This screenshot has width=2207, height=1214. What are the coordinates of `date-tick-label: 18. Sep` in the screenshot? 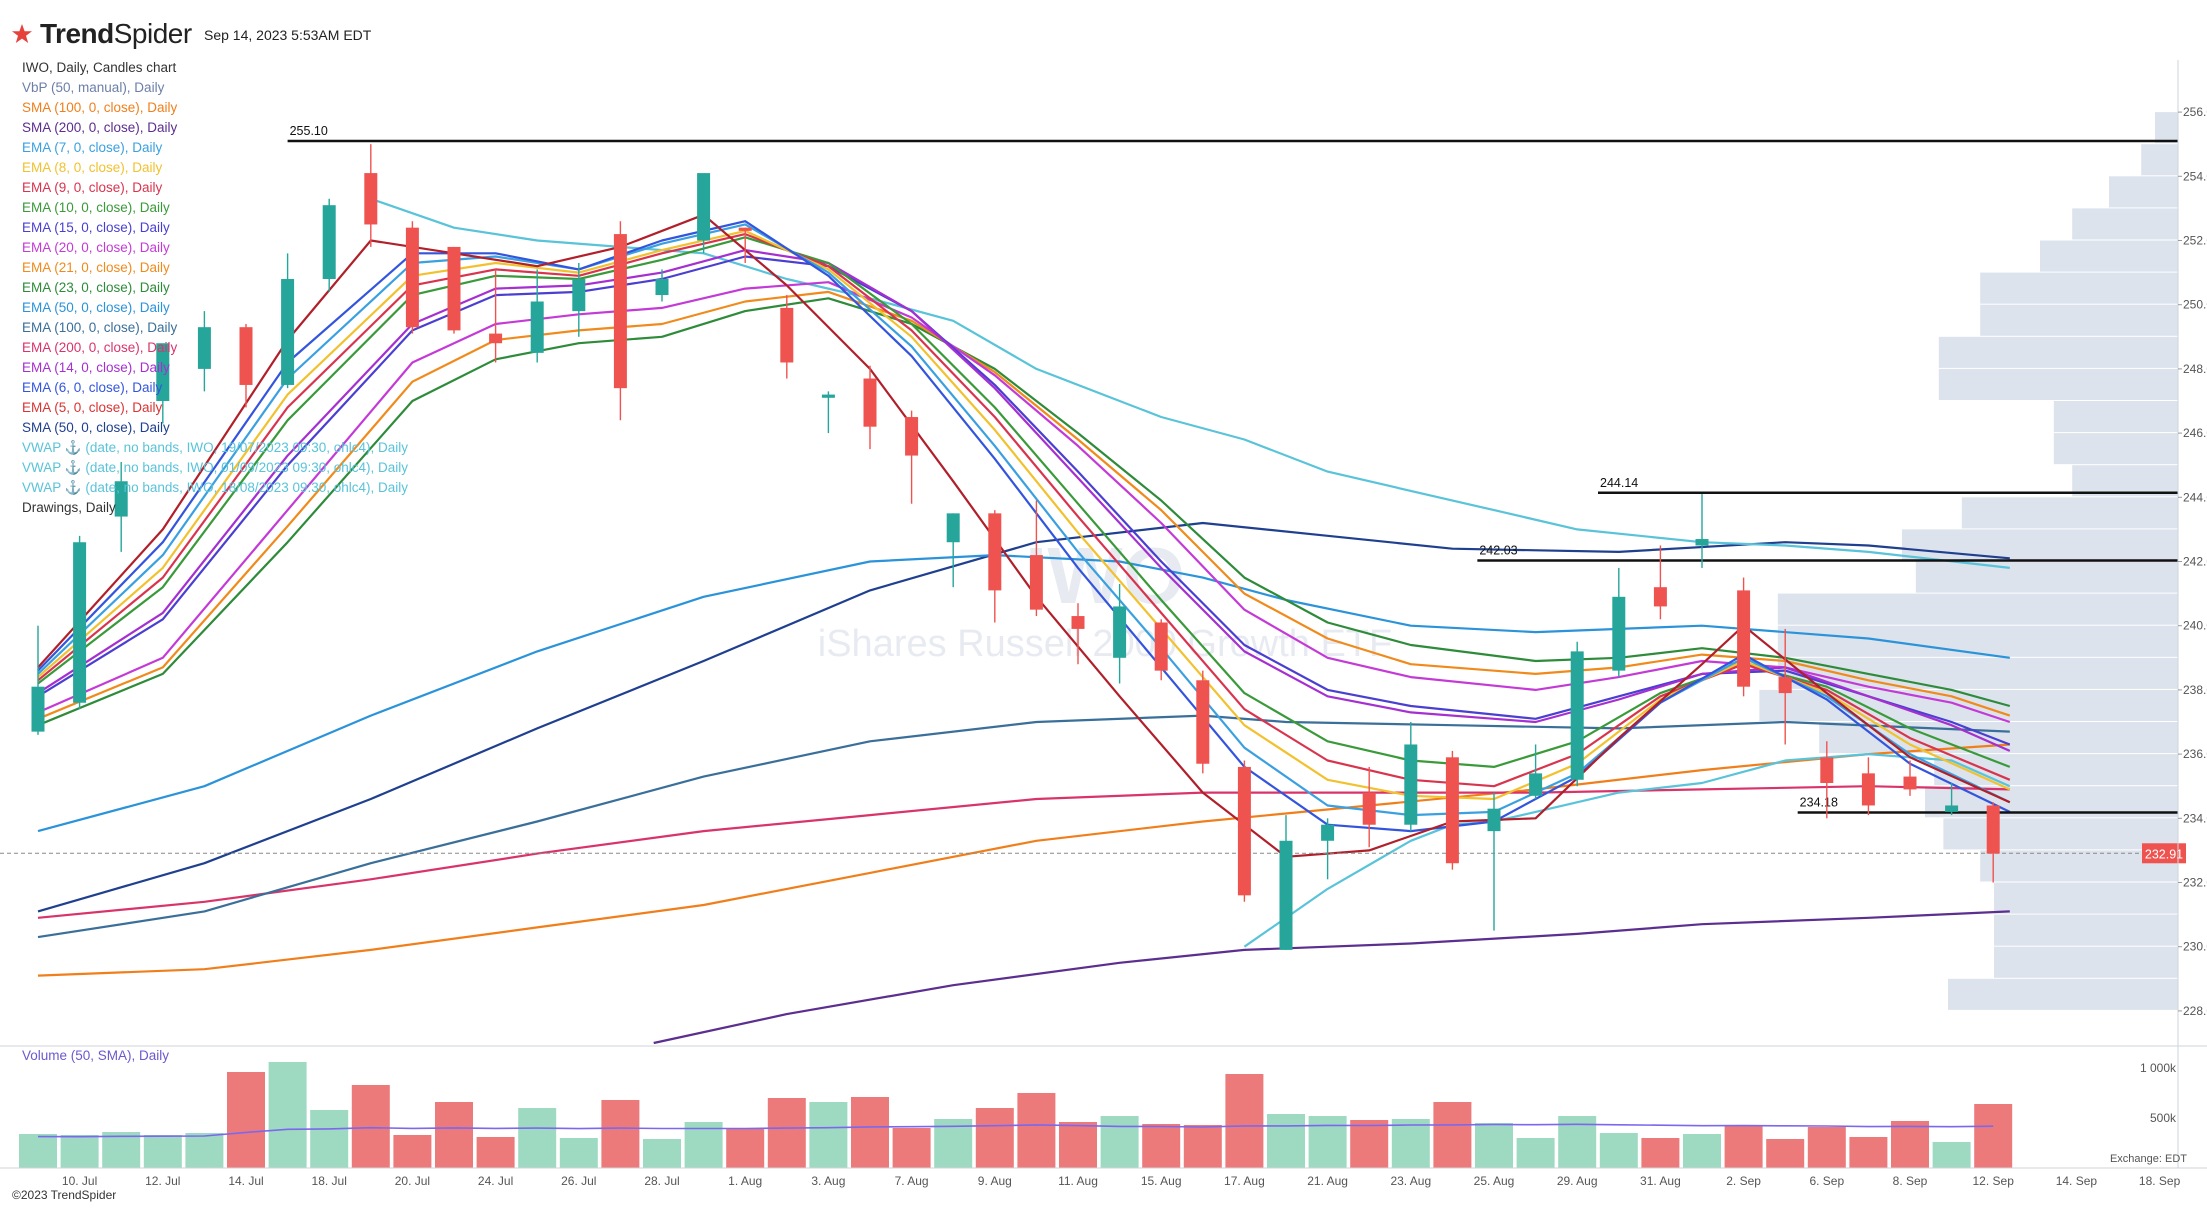 It's located at (2160, 1181).